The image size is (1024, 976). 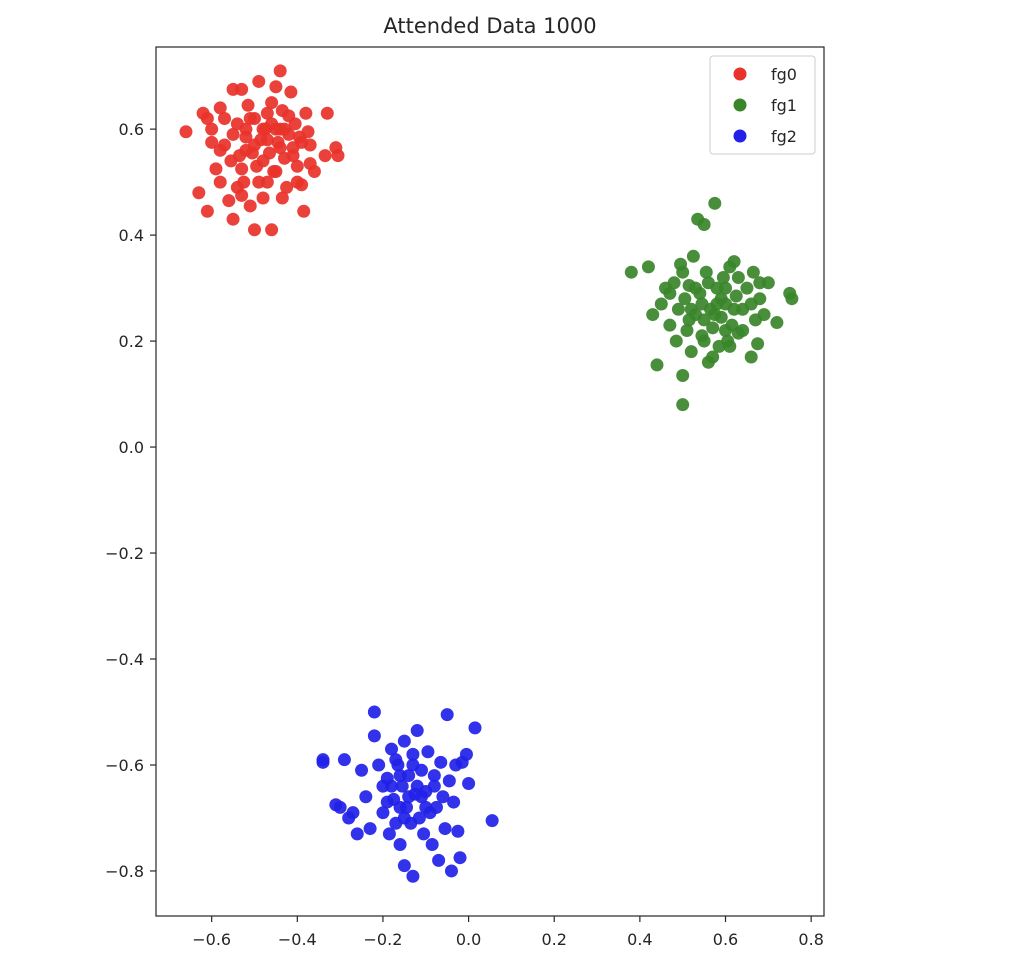 I want to click on x-tick-label: 0.6, so click(x=725, y=939).